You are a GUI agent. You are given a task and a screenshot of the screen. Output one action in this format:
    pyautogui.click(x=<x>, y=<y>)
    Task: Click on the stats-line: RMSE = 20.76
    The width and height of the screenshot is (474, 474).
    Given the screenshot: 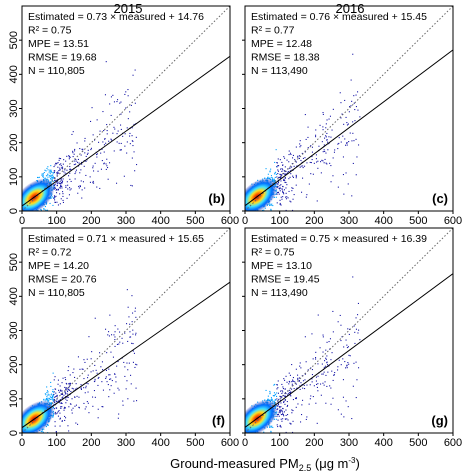 What is the action you would take?
    pyautogui.click(x=62, y=280)
    